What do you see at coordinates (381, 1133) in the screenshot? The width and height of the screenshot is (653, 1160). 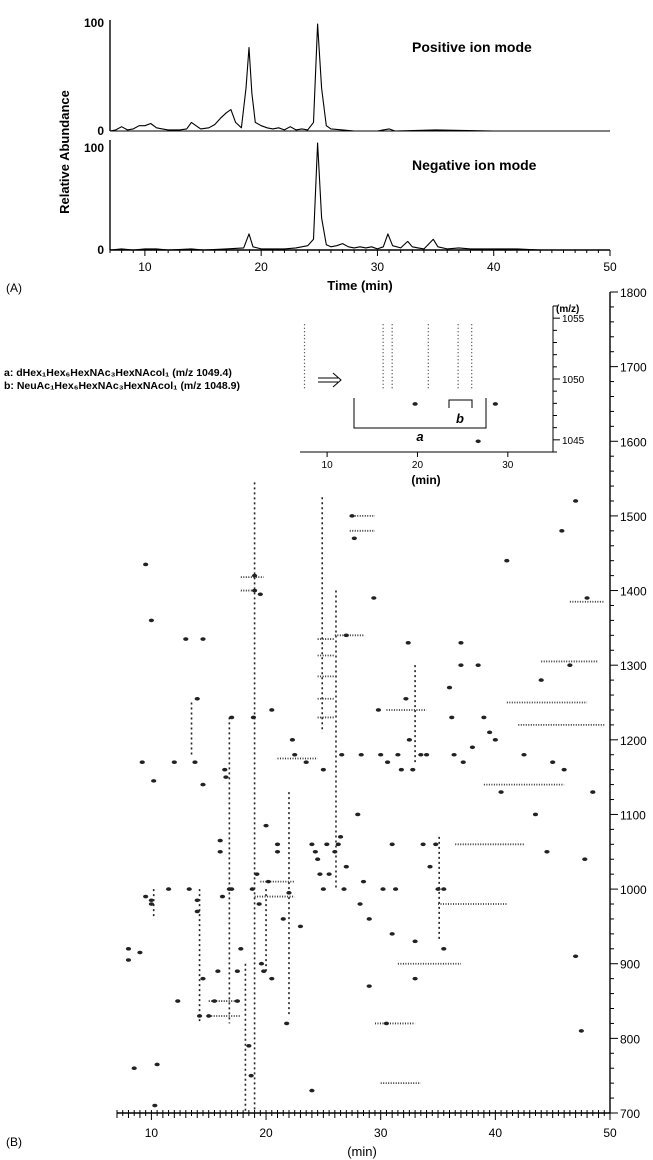 I see `panel-b-xtick-label: 30` at bounding box center [381, 1133].